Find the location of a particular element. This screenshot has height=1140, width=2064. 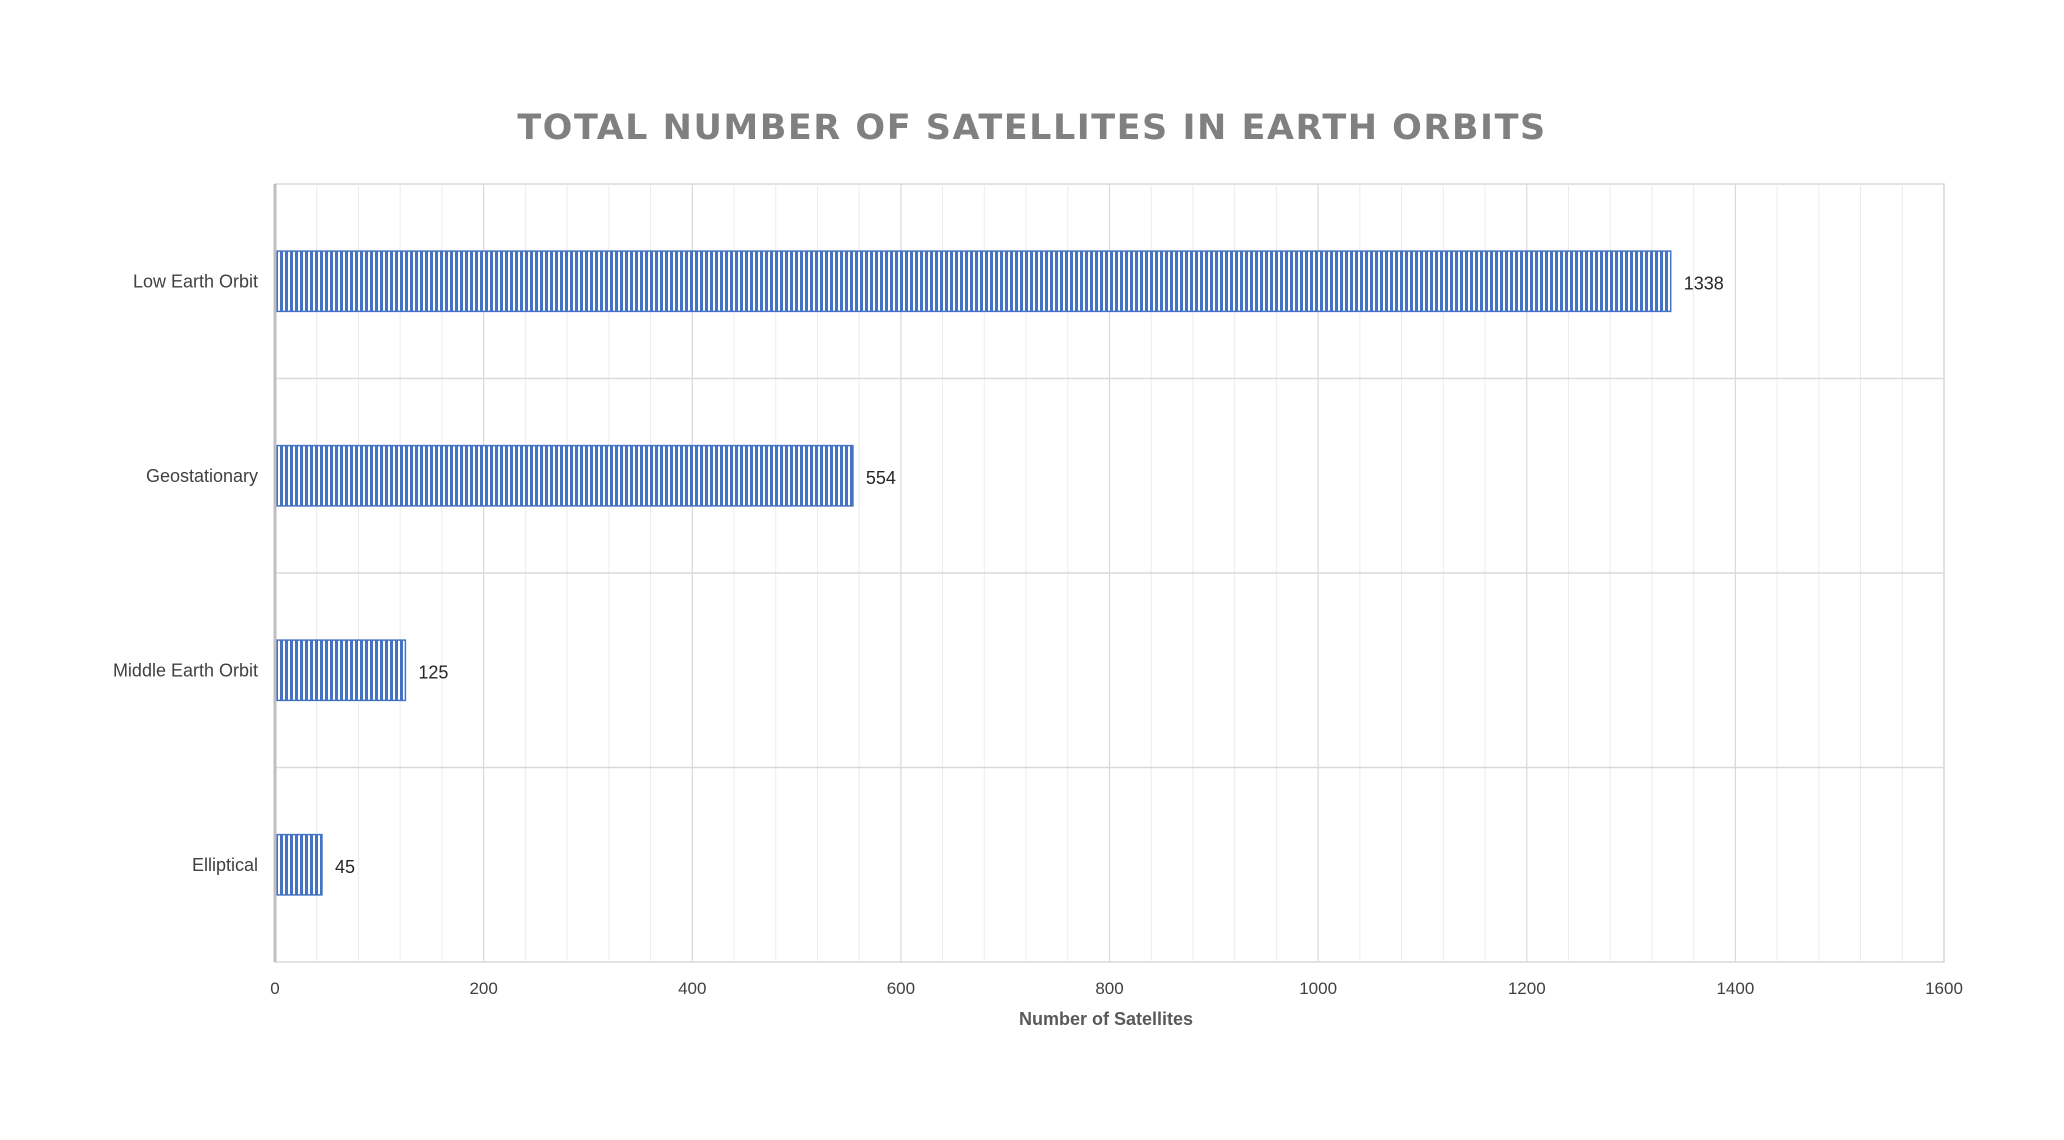

x-axis-title: Number of Satellites is located at coordinates (1106, 1019).